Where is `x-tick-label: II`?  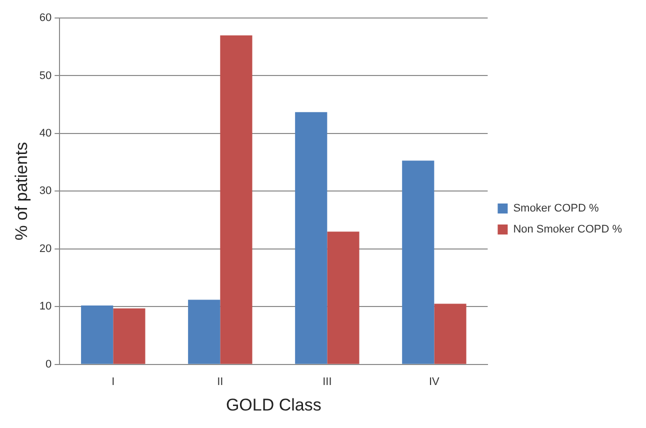
x-tick-label: II is located at coordinates (220, 382).